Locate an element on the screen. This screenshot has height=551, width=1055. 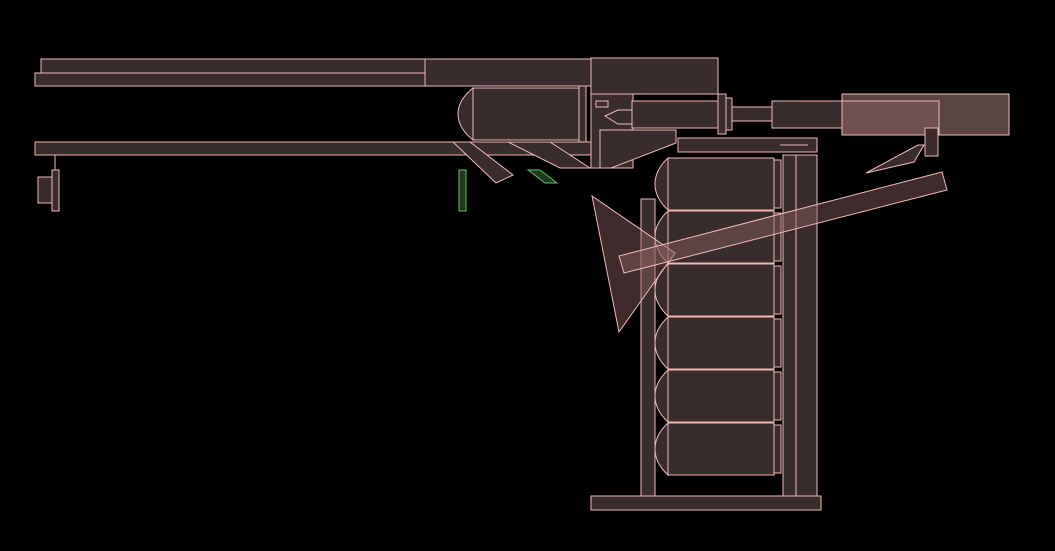
receiver-block-part is located at coordinates (508, 72).